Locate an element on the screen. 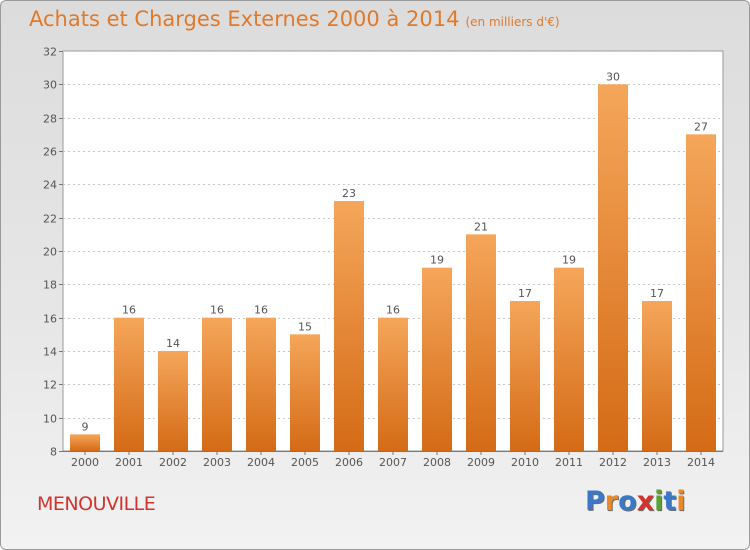  proxiti-logo: Proxiti is located at coordinates (635, 501).